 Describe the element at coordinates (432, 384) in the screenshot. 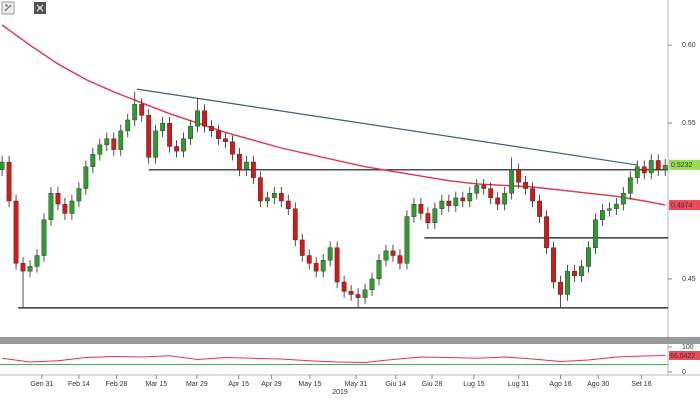

I see `x-tick-label: Giu 28` at that location.